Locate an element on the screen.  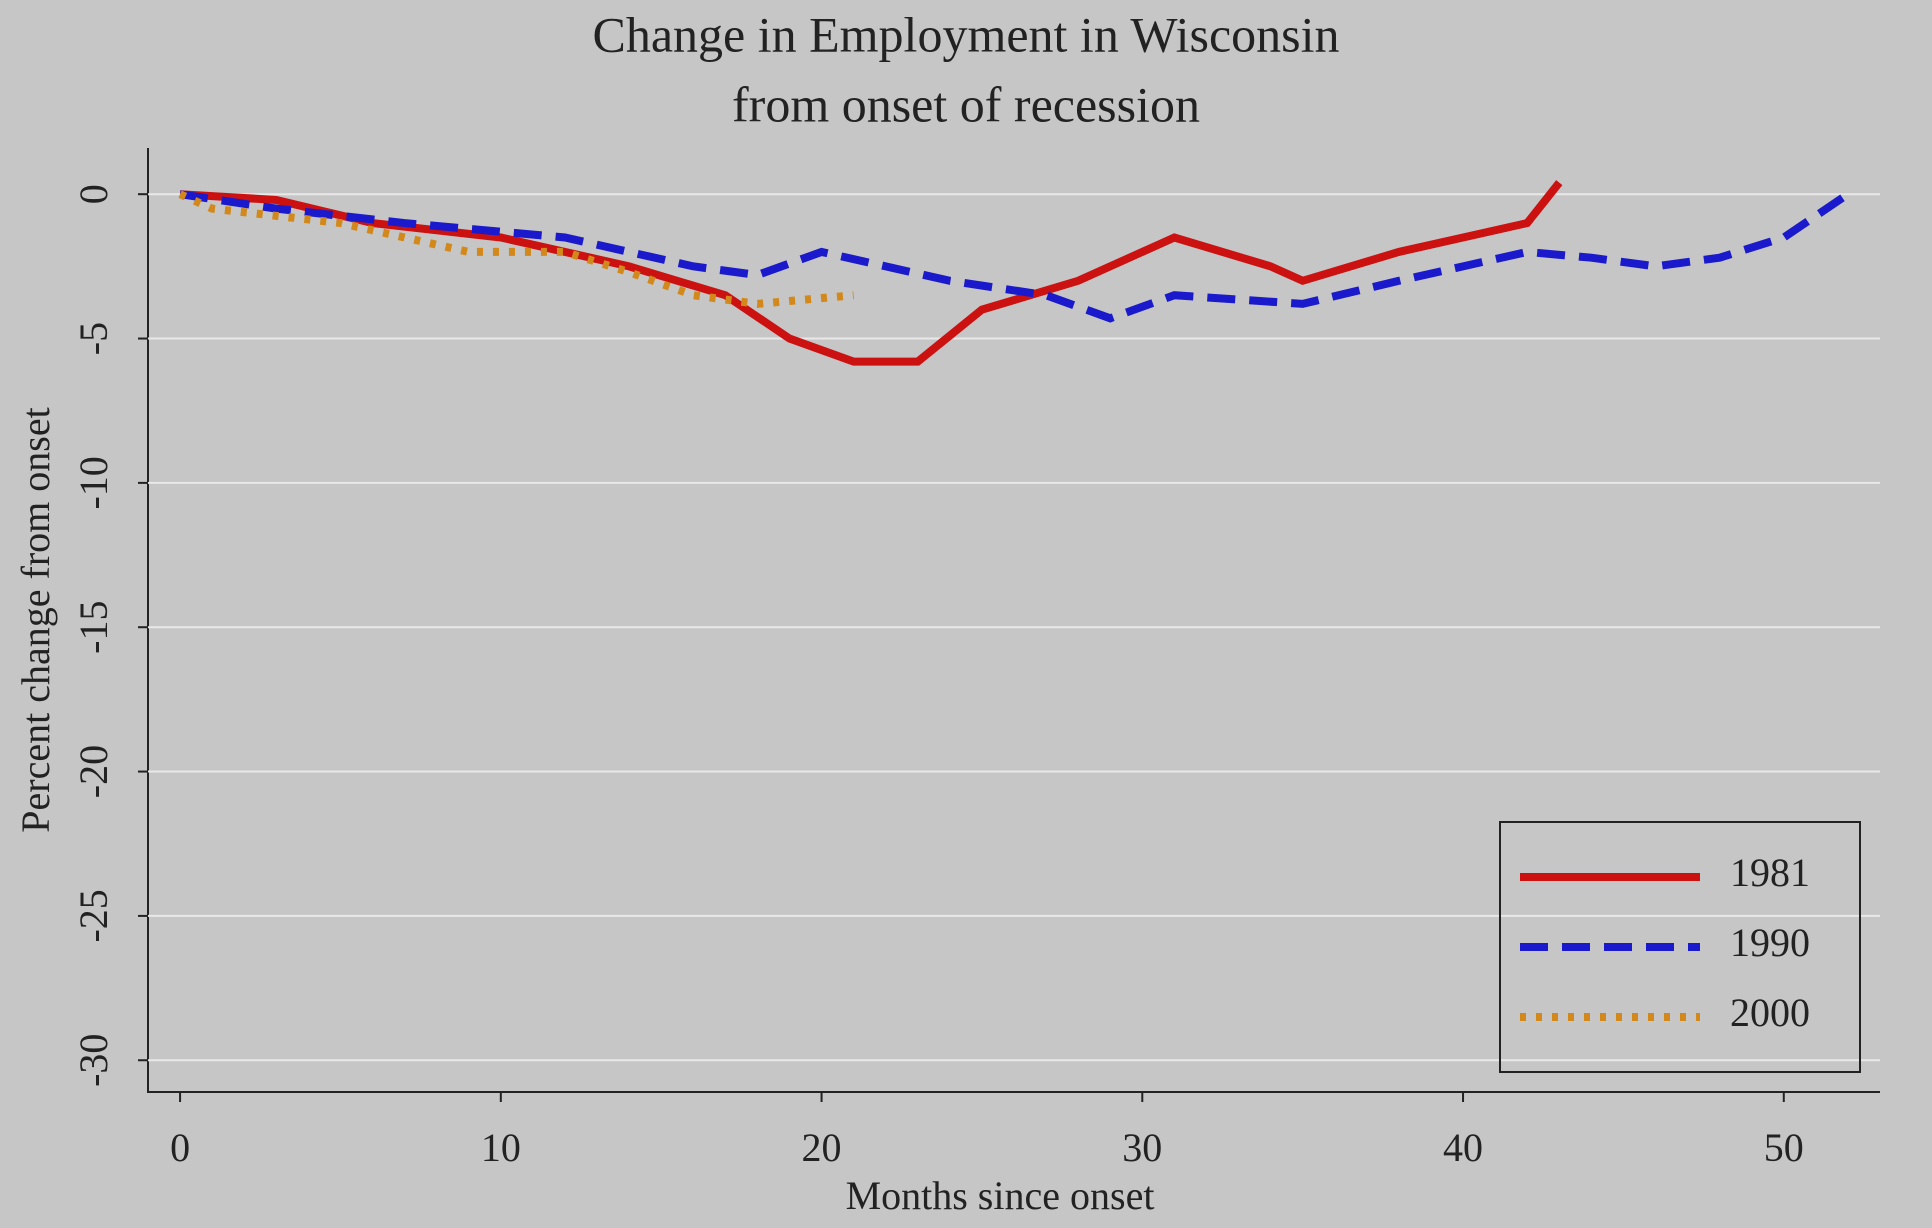
y-tick-label: -20 is located at coordinates (93, 771).